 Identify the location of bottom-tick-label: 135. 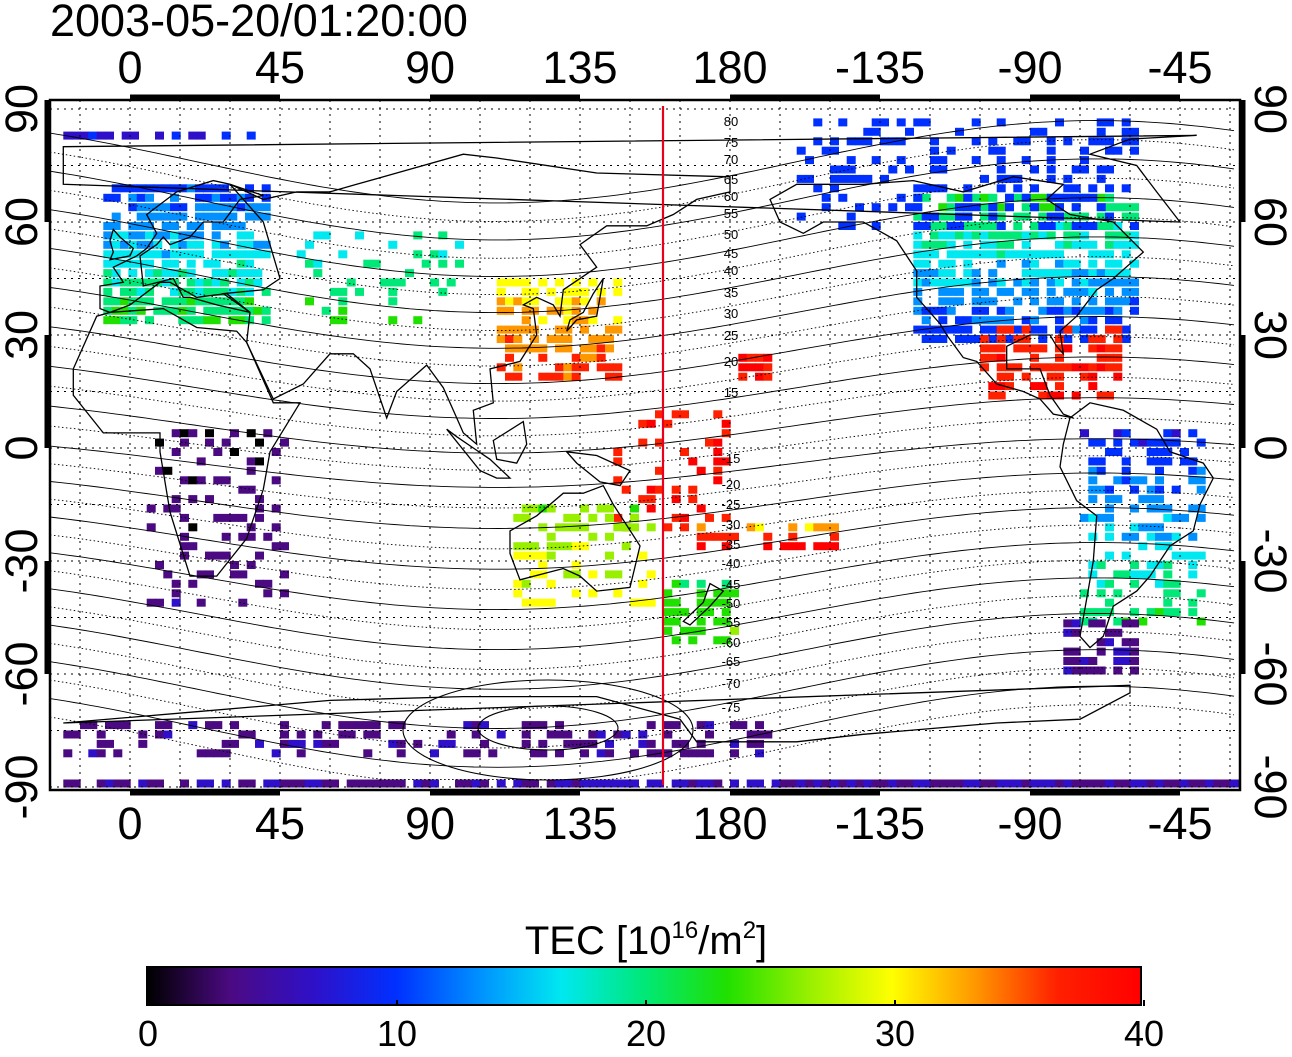
(580, 823).